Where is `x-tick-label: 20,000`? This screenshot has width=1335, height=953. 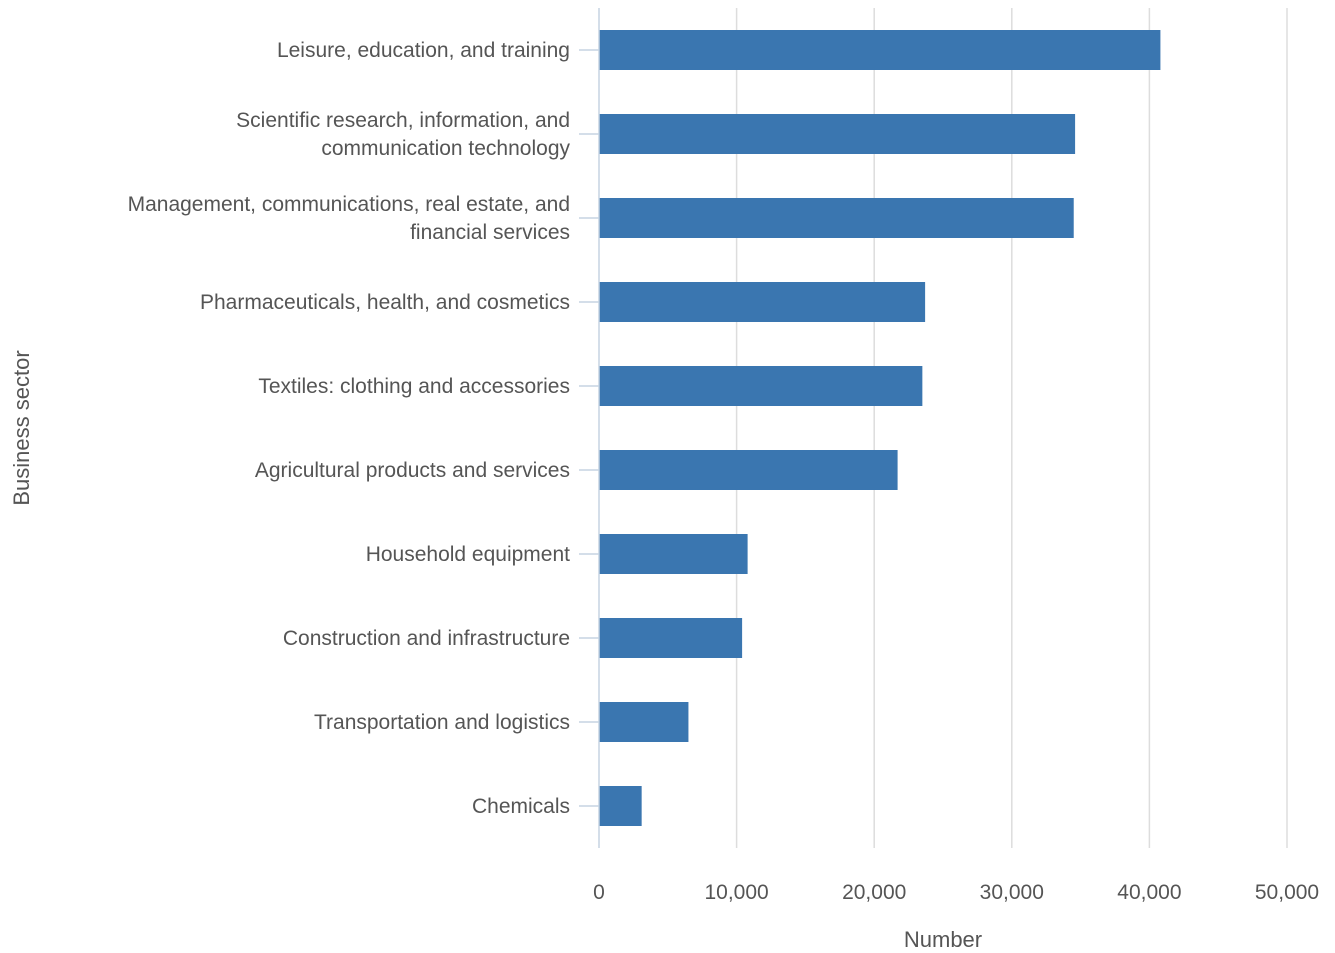
x-tick-label: 20,000 is located at coordinates (874, 892).